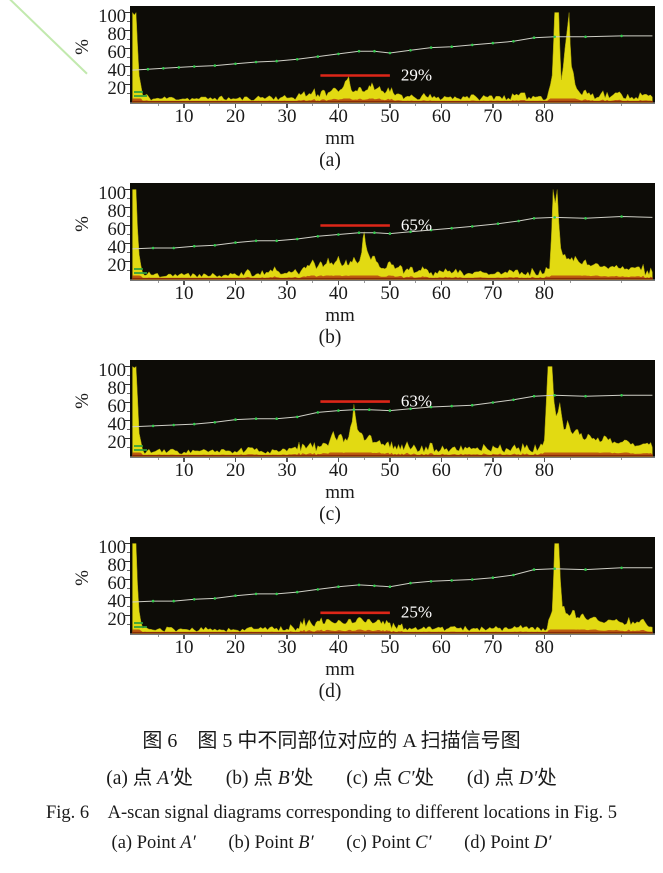 The height and width of the screenshot is (873, 663). I want to click on measurement-label: 25%, so click(416, 612).